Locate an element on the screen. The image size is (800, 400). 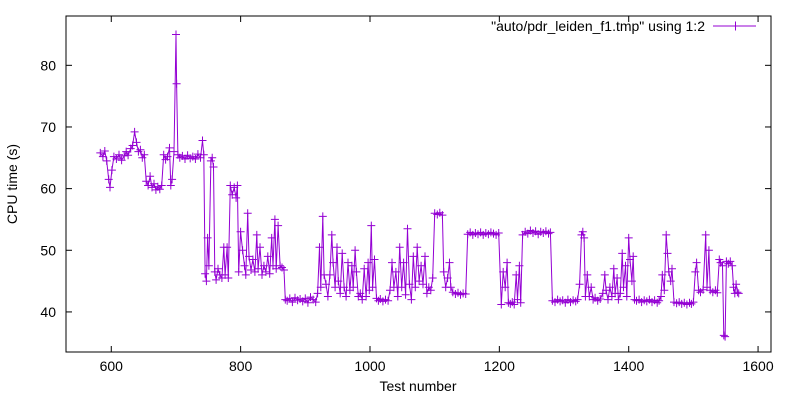
y-tick-label: 40 is located at coordinates (48, 312).